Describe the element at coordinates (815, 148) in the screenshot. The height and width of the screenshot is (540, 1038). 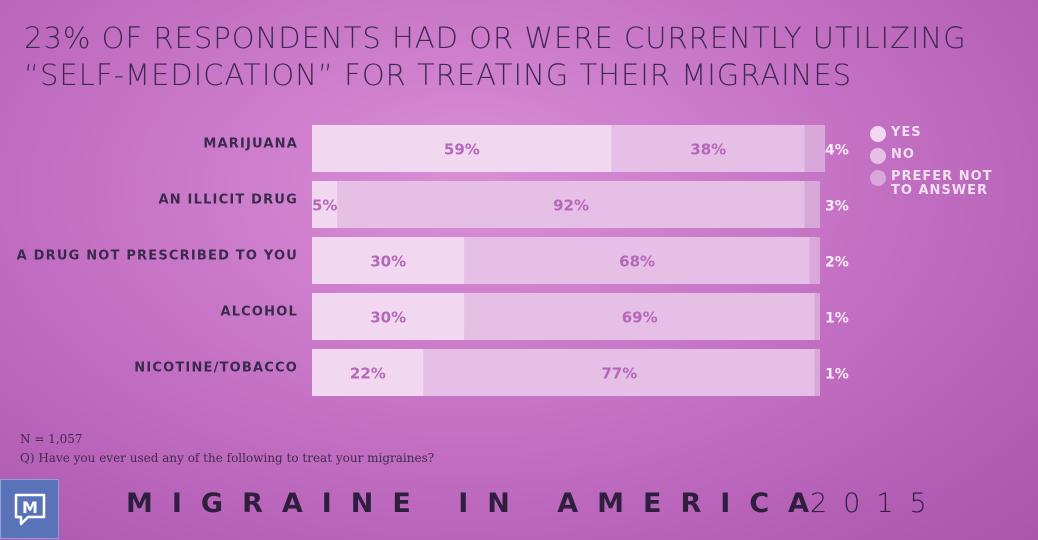
I see `bar-marijuana-prefer-not` at that location.